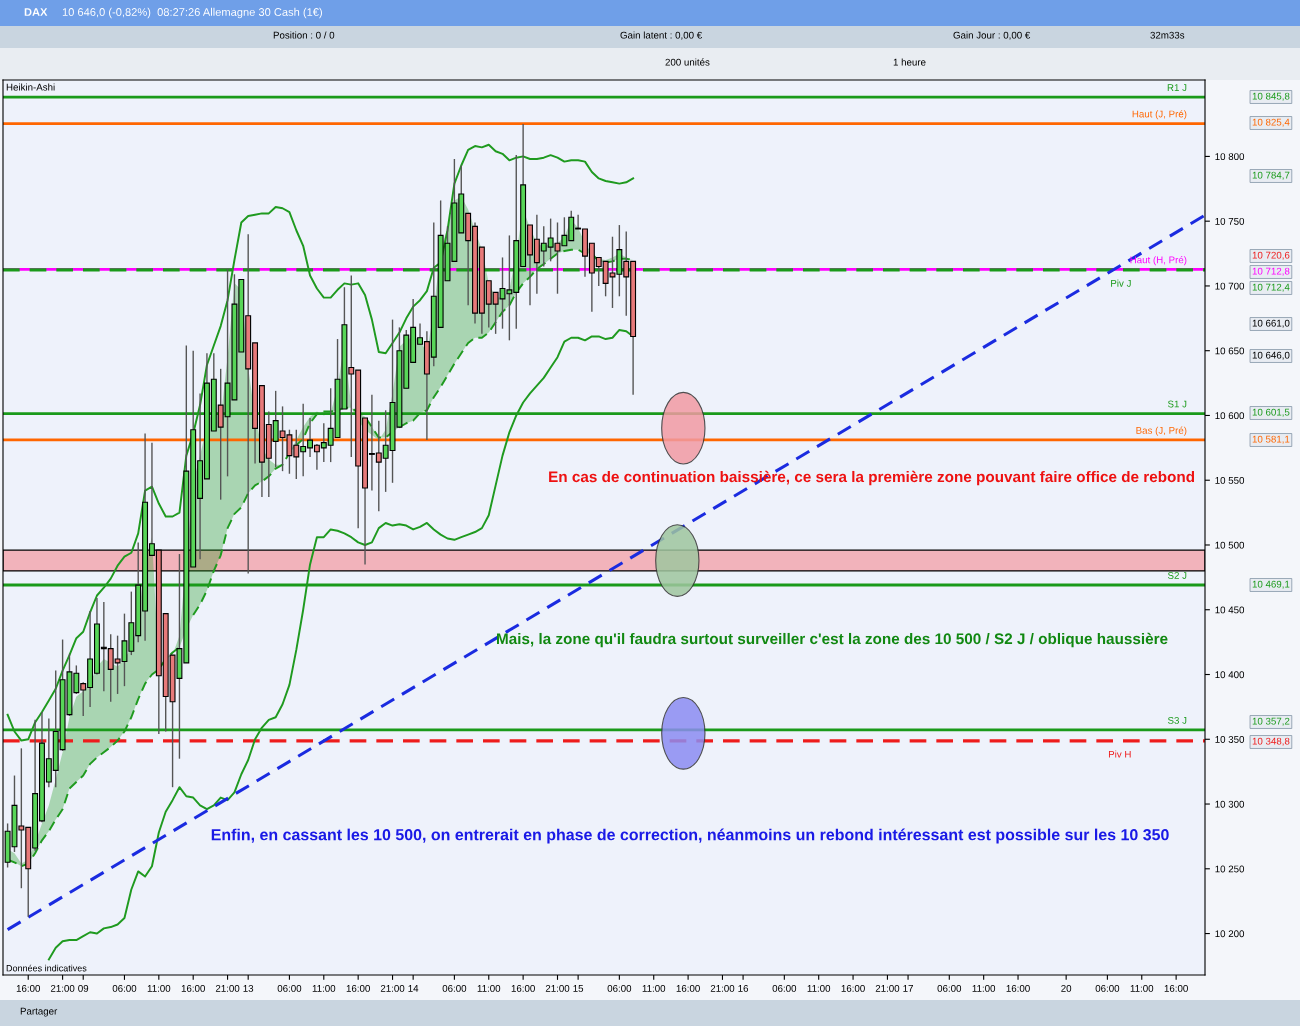 This screenshot has height=1026, width=1300. I want to click on annotation: Données indicatives, so click(46, 968).